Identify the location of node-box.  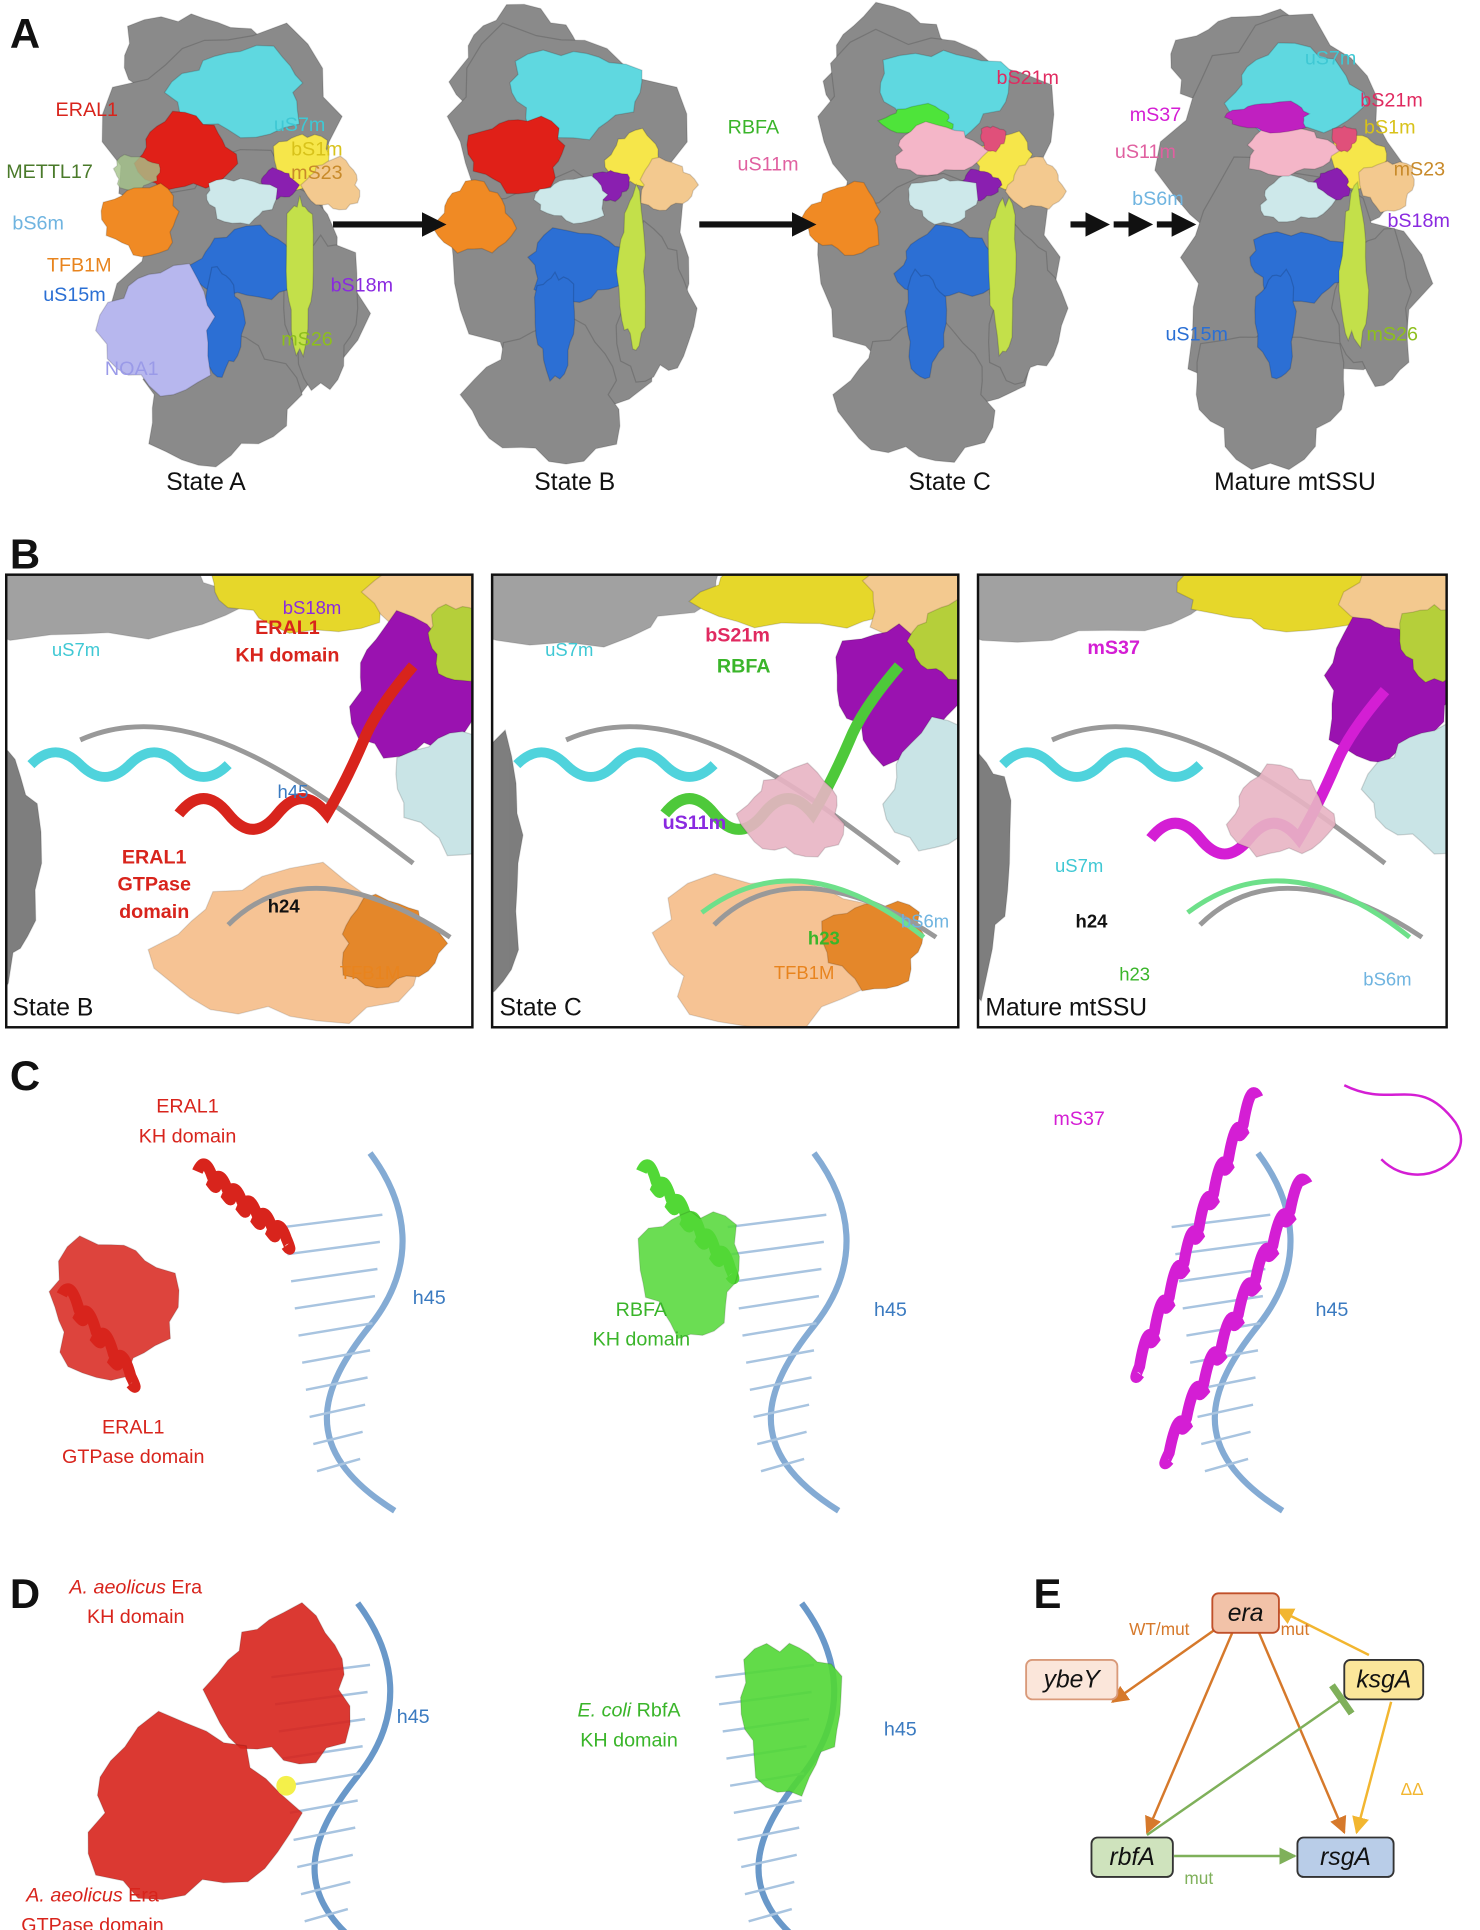
(1072, 1679).